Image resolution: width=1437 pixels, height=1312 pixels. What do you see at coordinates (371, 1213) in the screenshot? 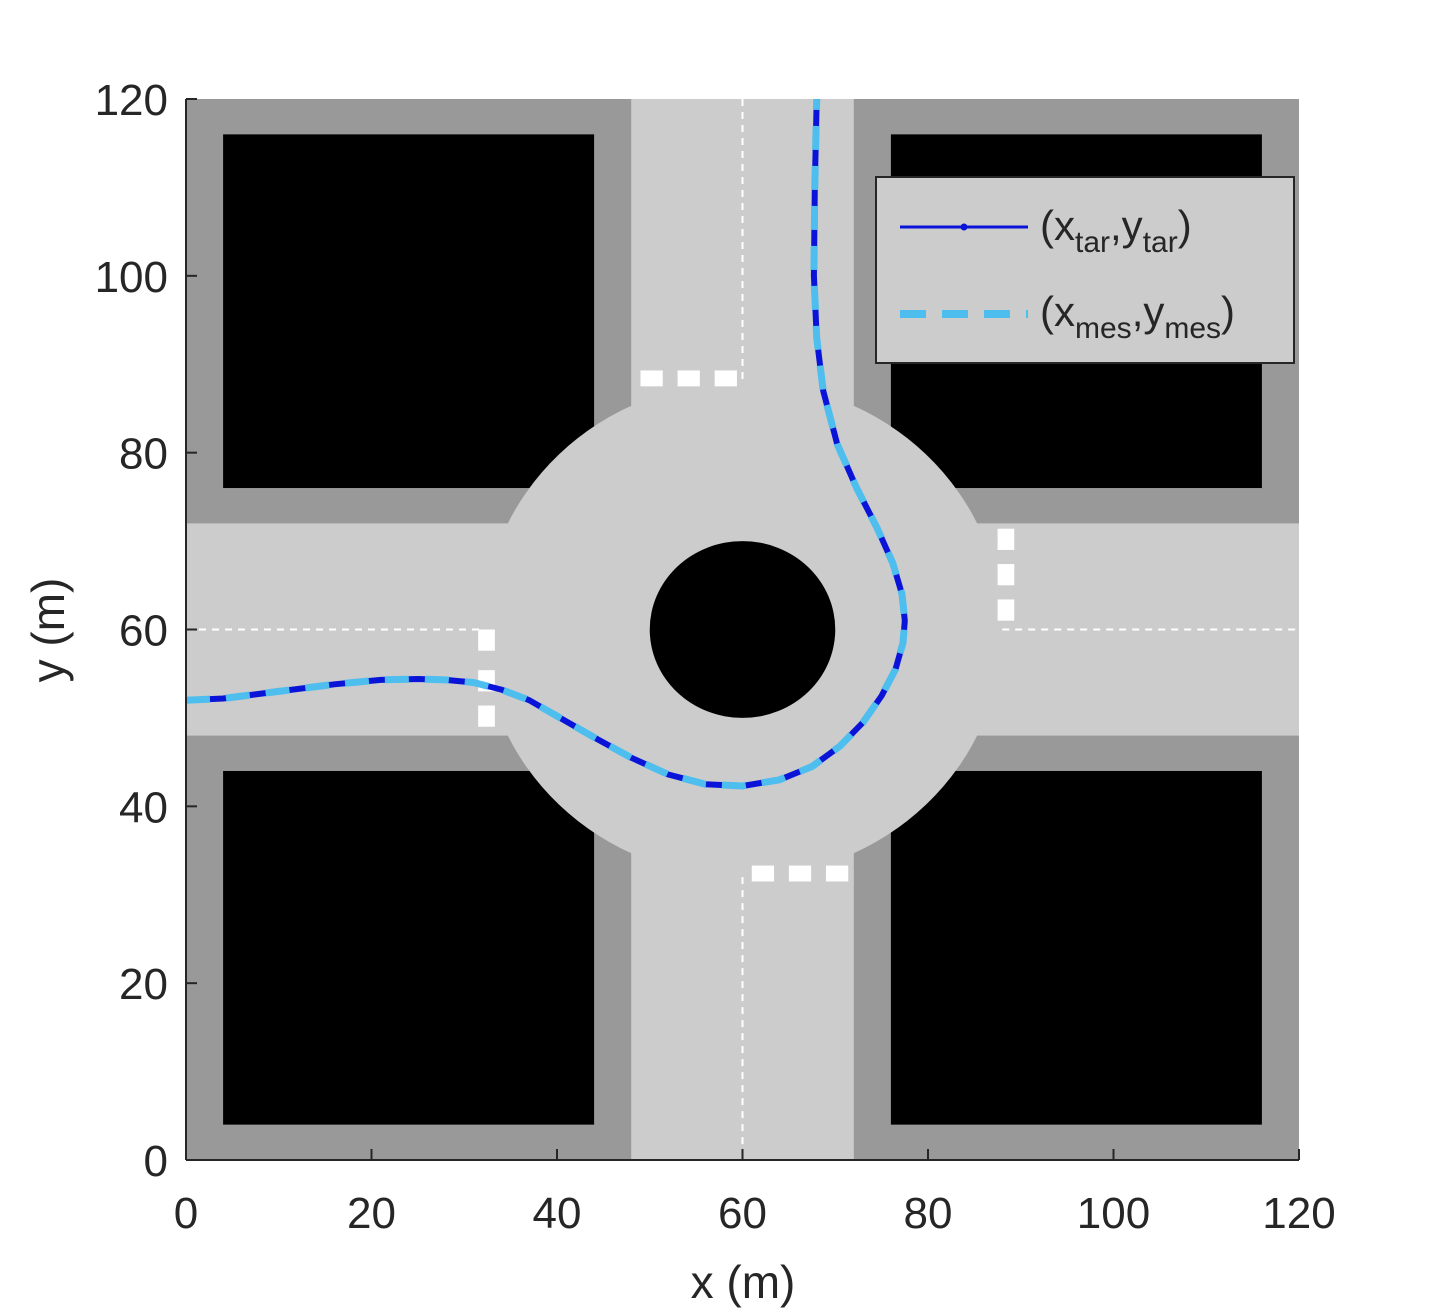
I see `x-tick-label: 20` at bounding box center [371, 1213].